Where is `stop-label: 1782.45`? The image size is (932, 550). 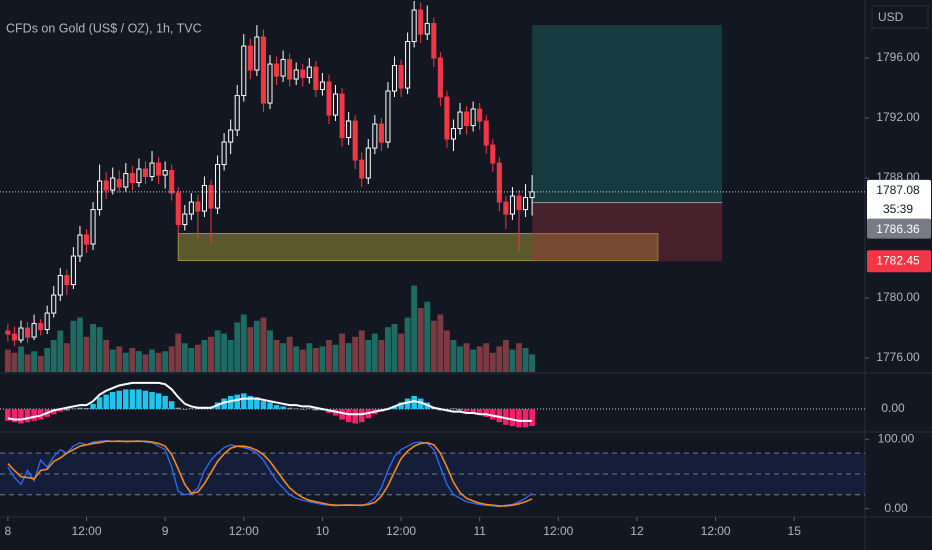
stop-label: 1782.45 is located at coordinates (898, 260).